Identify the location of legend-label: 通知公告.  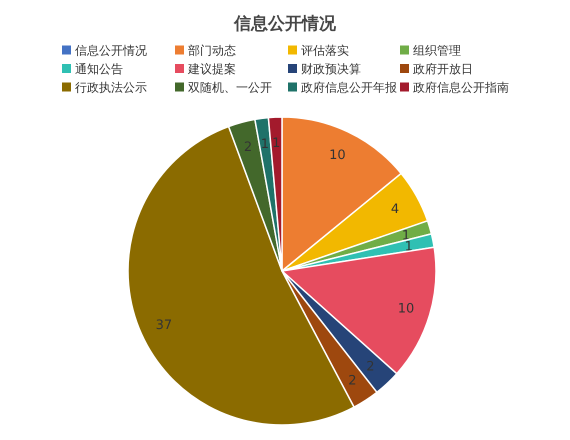
(99, 69).